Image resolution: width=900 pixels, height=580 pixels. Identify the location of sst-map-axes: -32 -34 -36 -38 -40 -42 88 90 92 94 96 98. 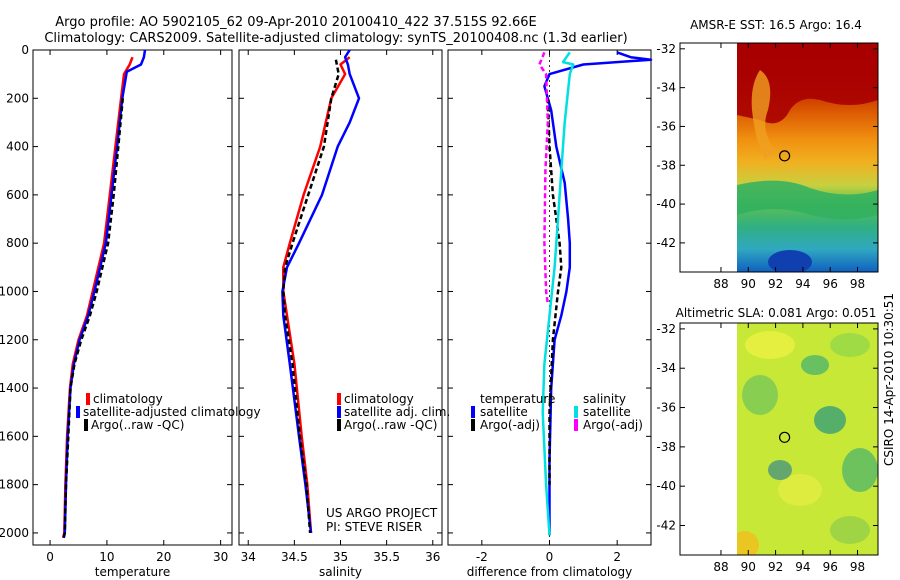
(767, 166).